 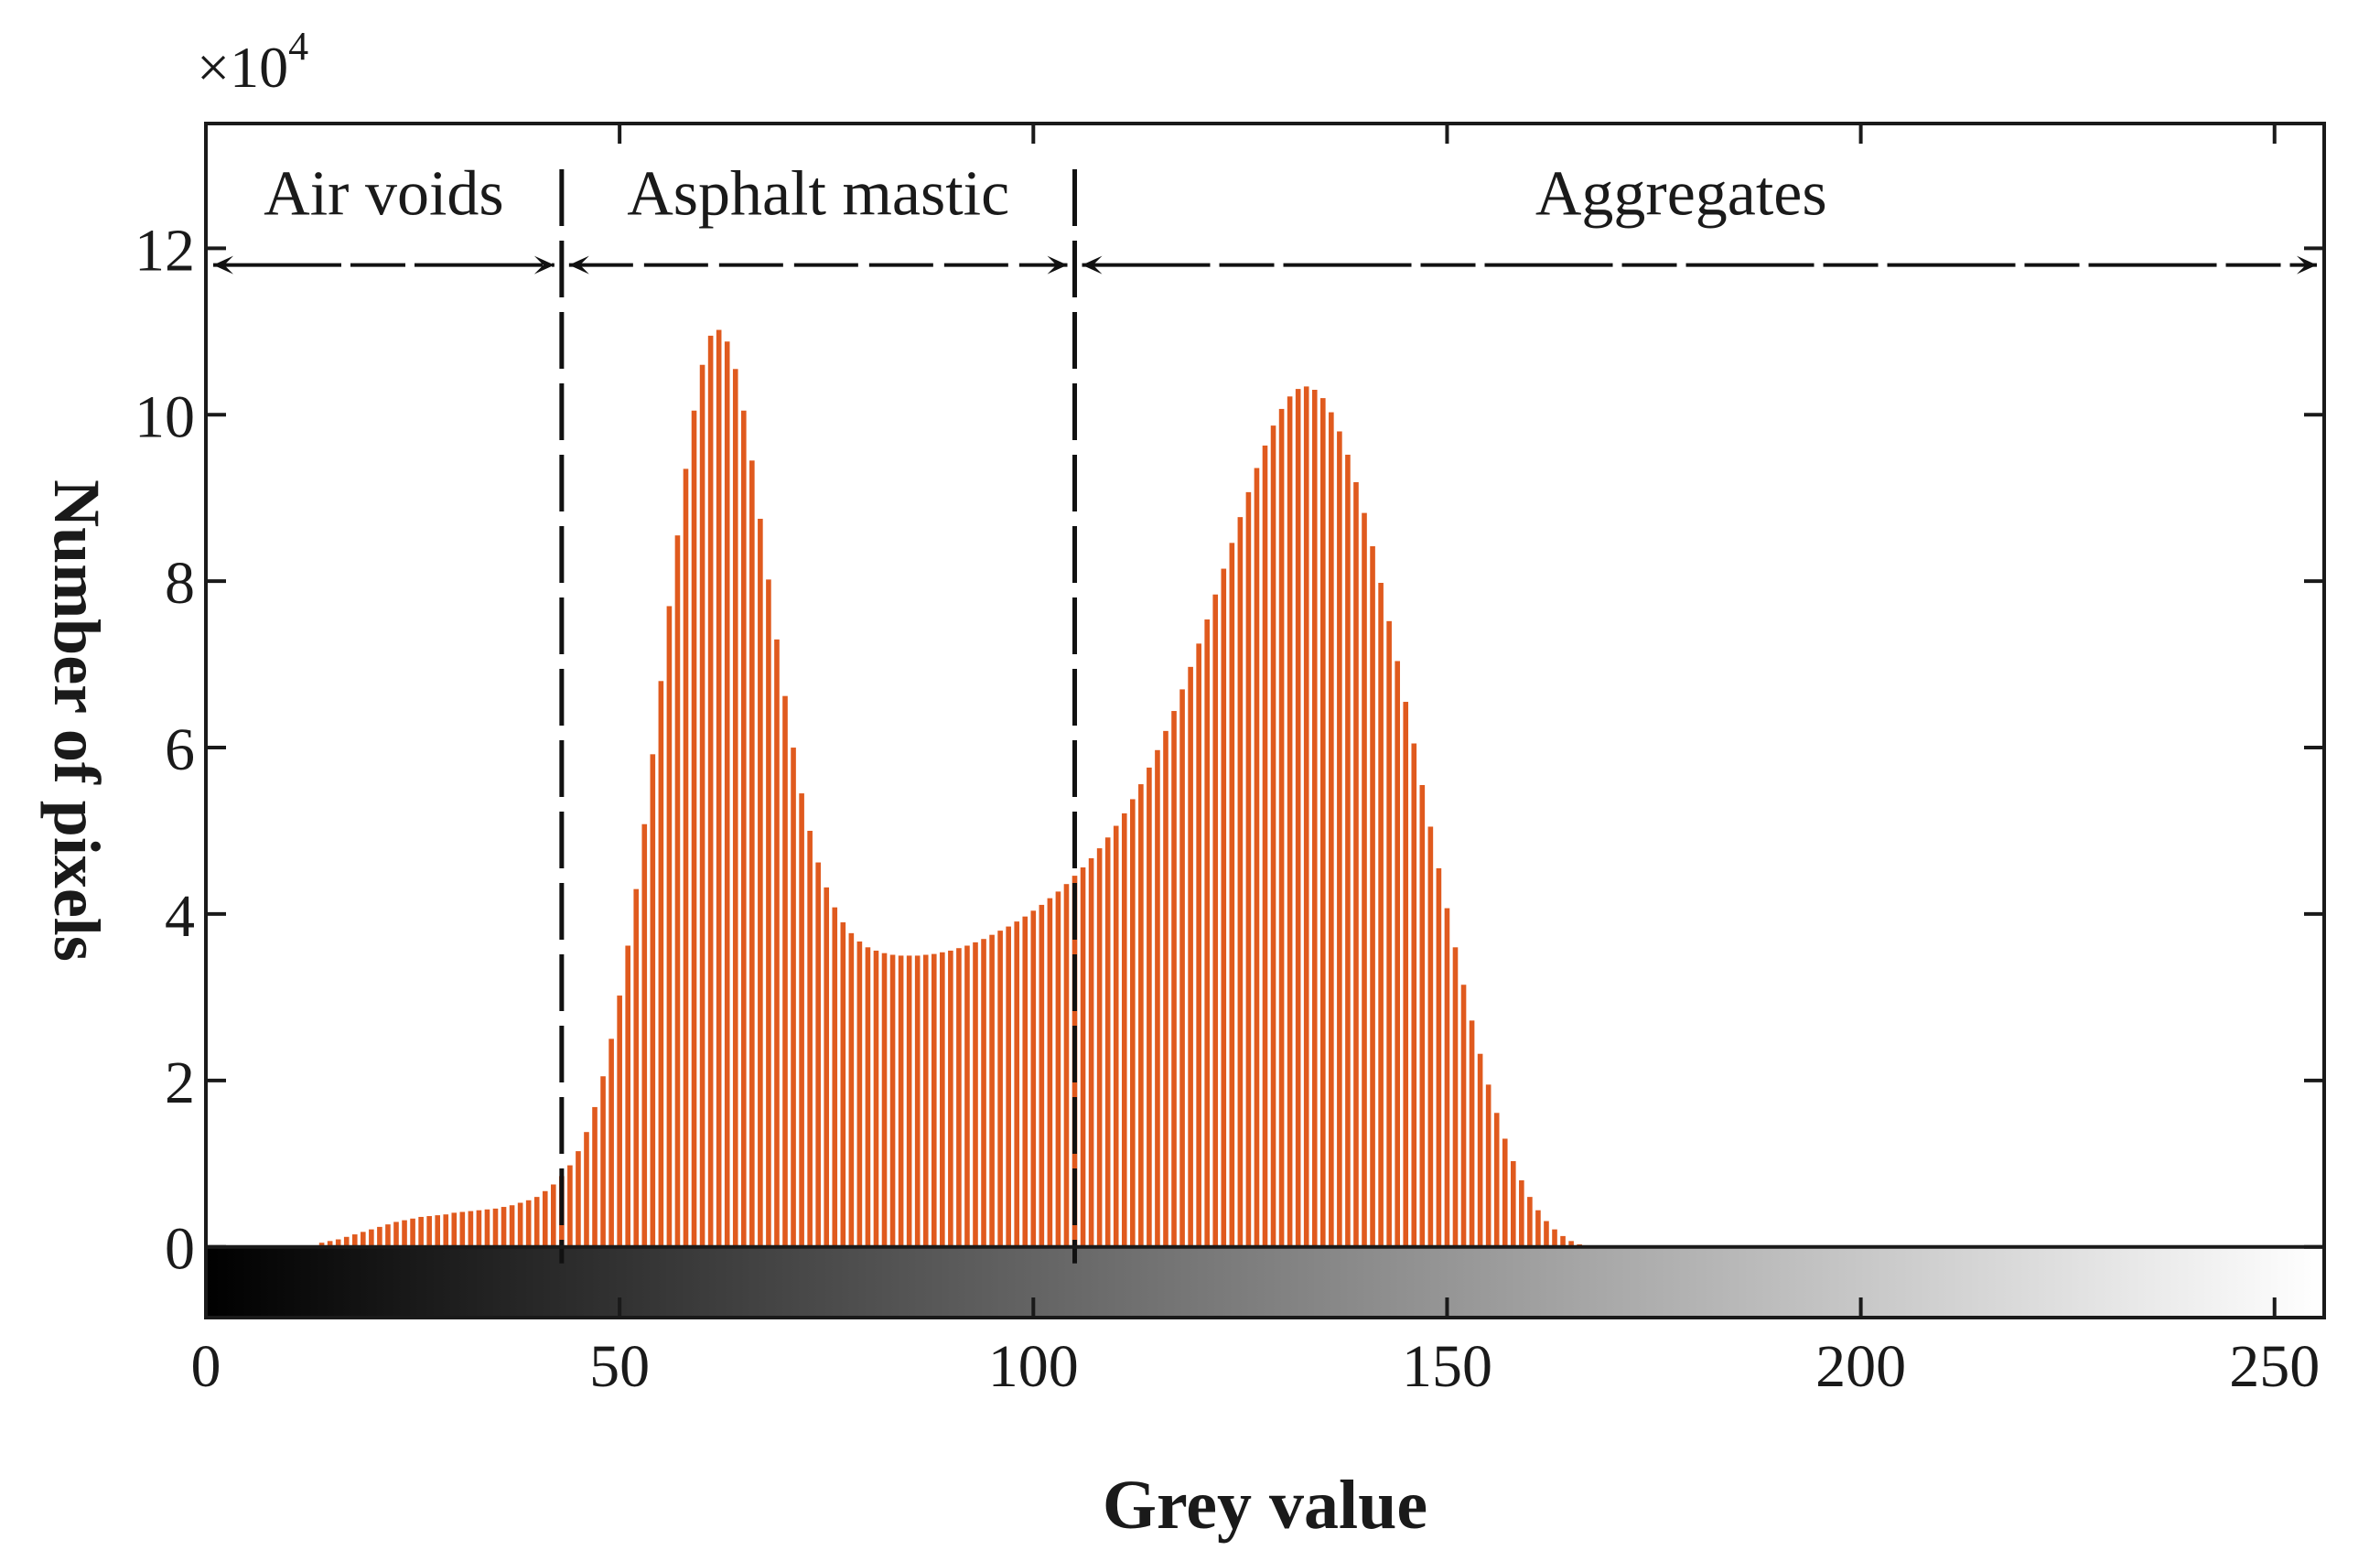 What do you see at coordinates (619, 1366) in the screenshot?
I see `x-tick-label: 50` at bounding box center [619, 1366].